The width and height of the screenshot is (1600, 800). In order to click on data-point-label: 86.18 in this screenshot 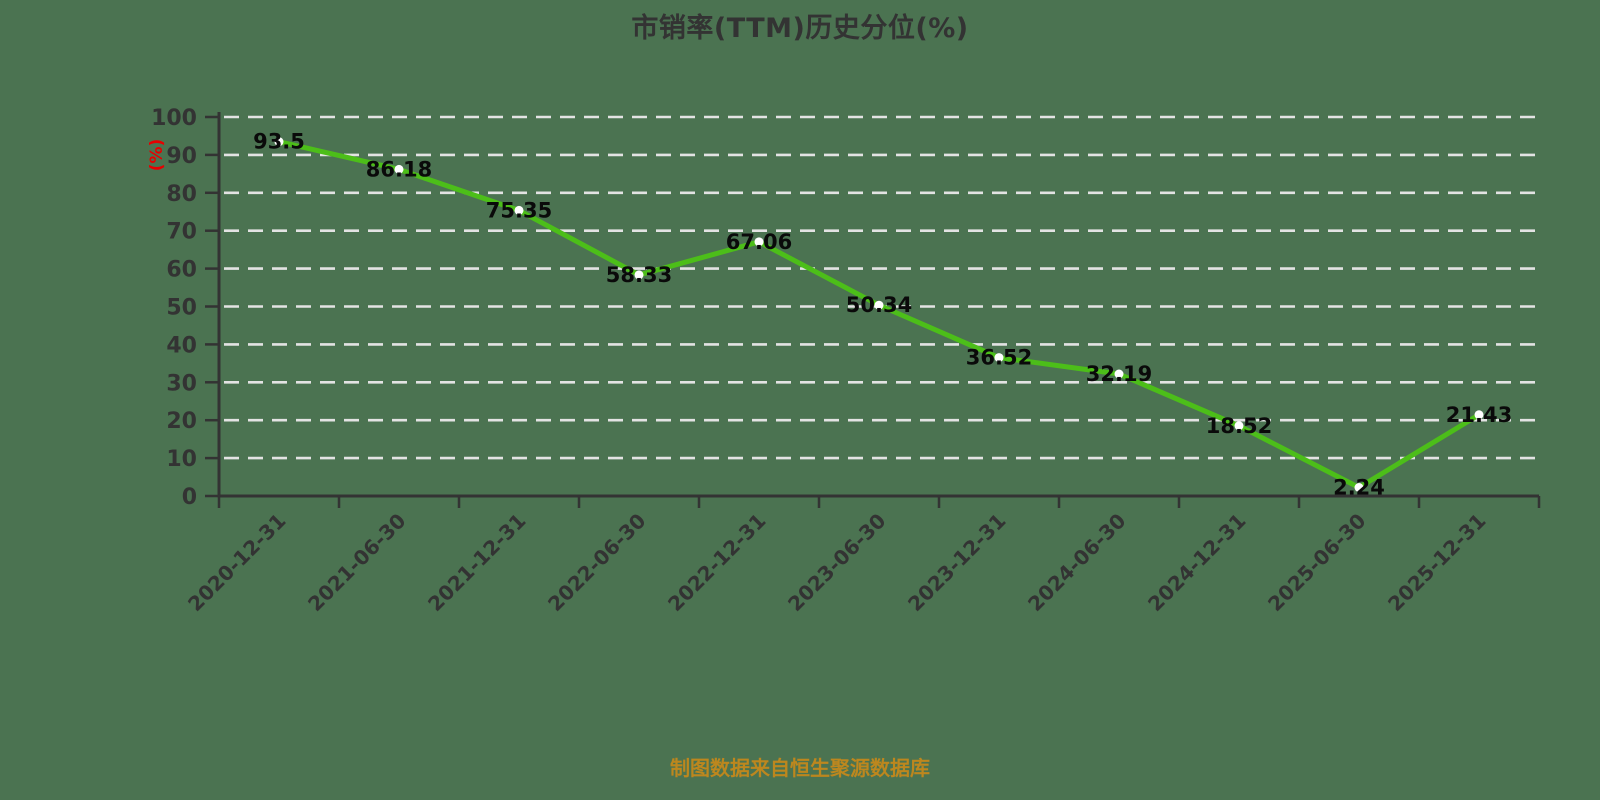, I will do `click(399, 169)`.